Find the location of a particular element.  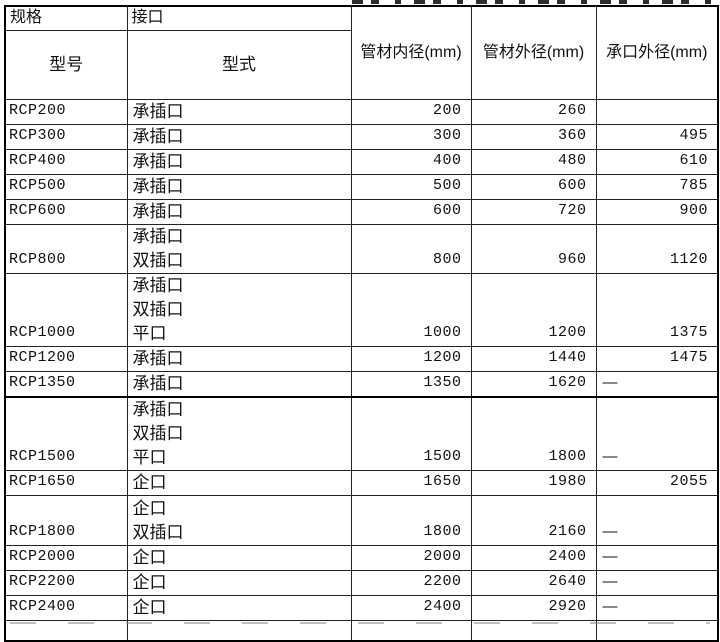

spec-label: 规格 is located at coordinates (26, 17).